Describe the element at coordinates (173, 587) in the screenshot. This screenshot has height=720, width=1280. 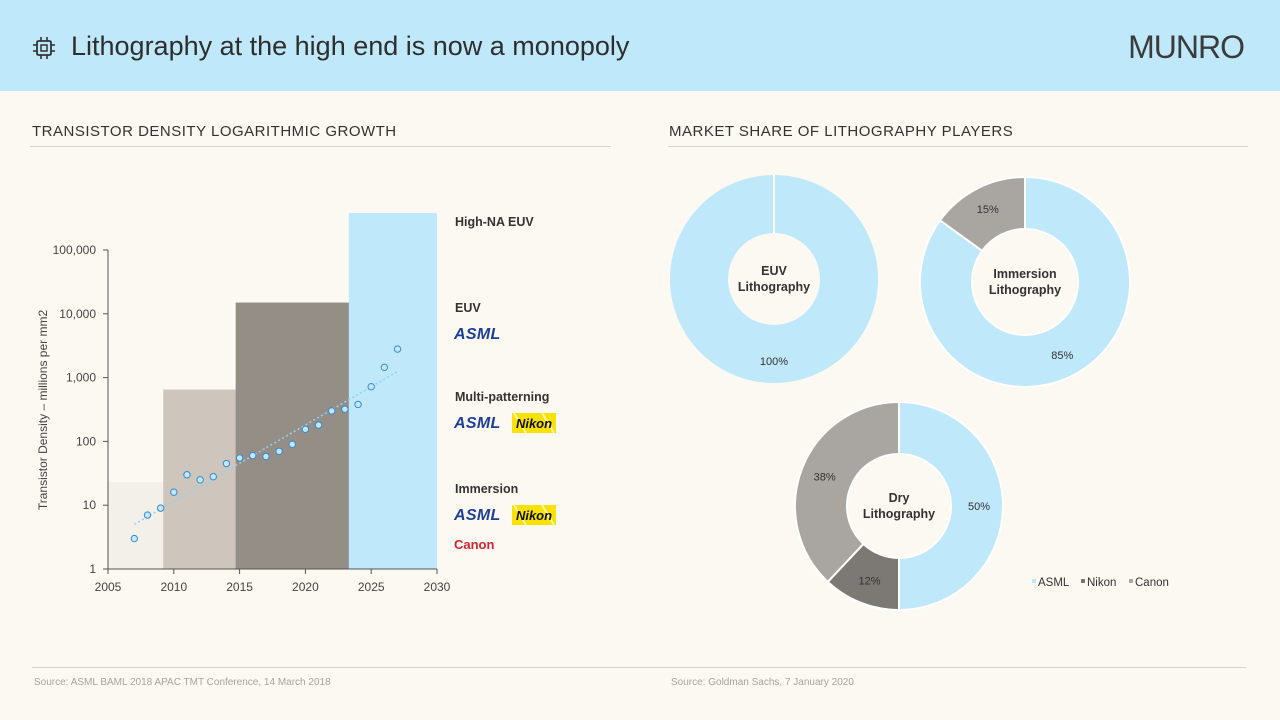
I see `x-tick-label: 2010` at that location.